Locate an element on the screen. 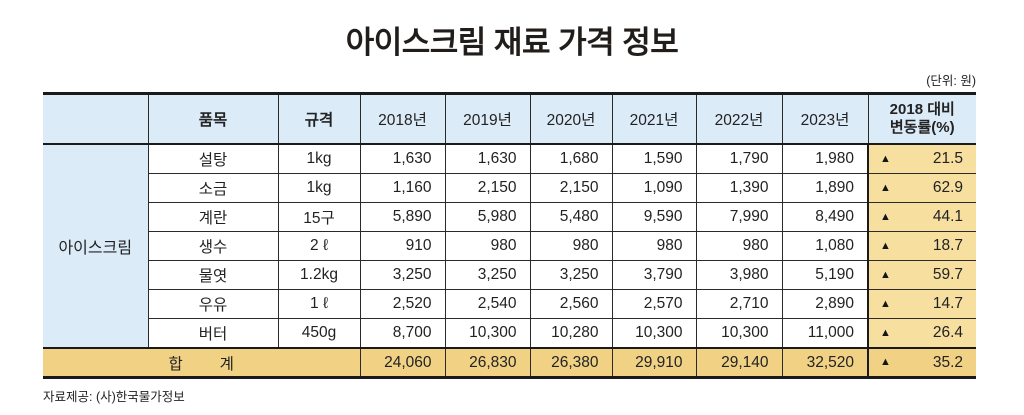  year-header-2022: 2022년 is located at coordinates (739, 119).